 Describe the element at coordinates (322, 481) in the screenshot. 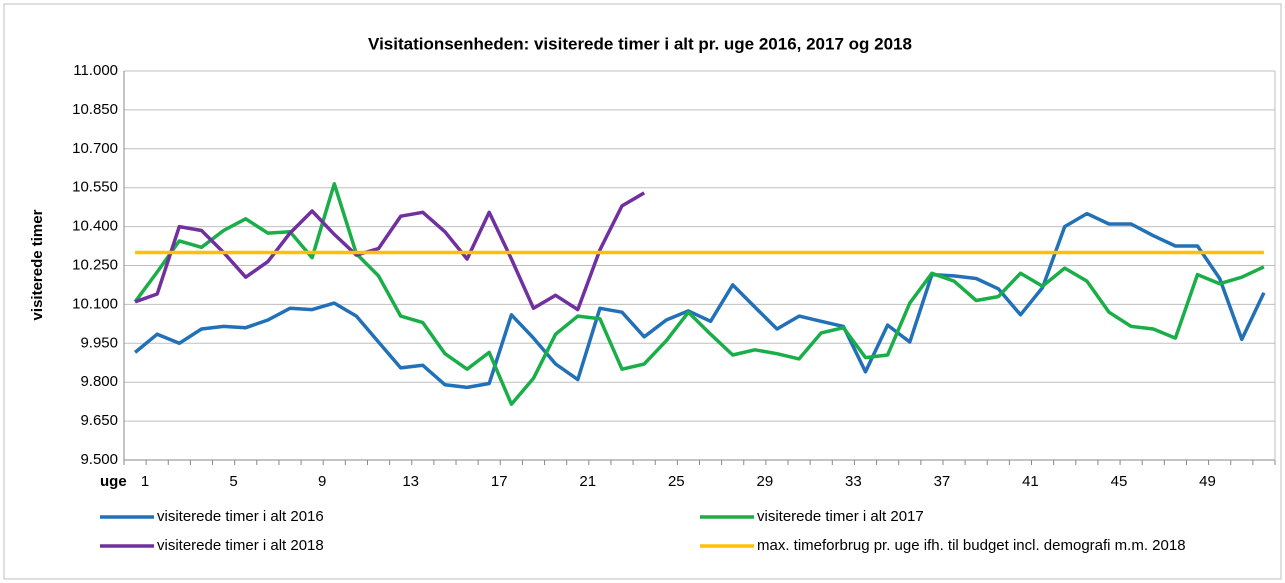

I see `x-tick-label: 9` at that location.